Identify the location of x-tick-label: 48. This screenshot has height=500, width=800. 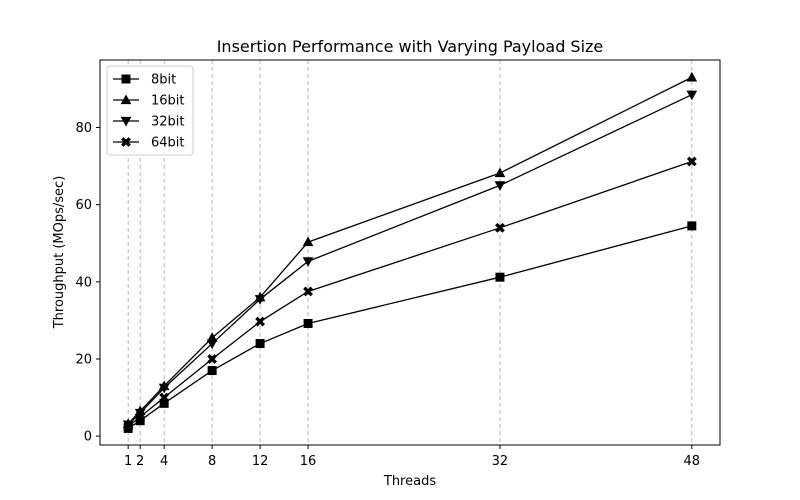
(692, 461).